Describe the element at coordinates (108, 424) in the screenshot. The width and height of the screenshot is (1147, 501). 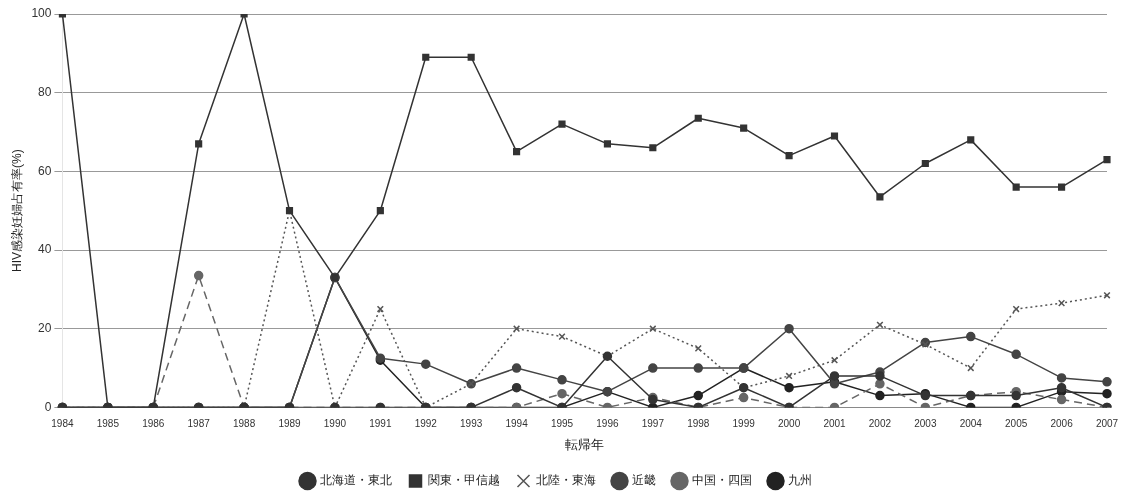
I see `x-tick-label: 1985` at that location.